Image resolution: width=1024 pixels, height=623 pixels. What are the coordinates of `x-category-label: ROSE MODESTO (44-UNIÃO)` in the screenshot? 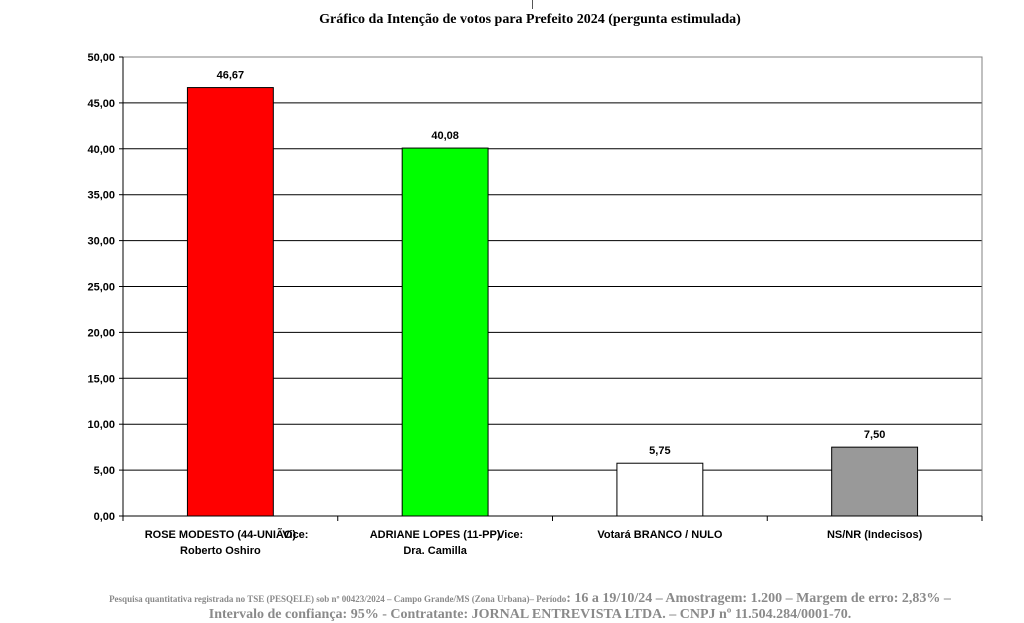 It's located at (221, 534).